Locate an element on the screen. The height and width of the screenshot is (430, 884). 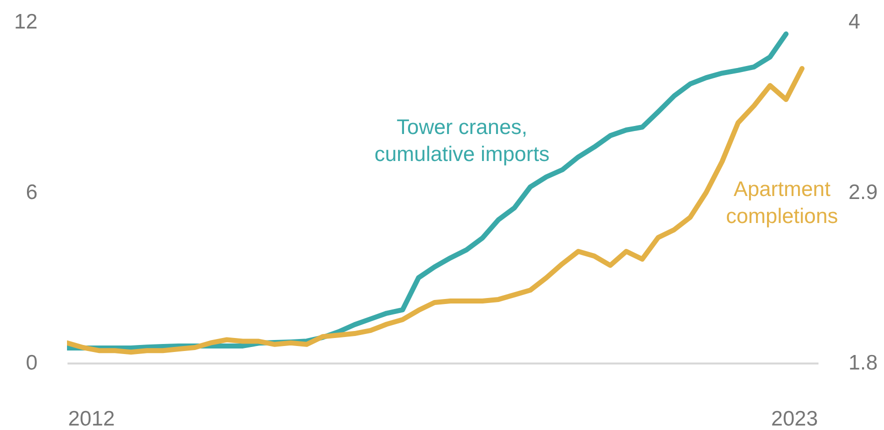
x-tick-label: 2023 is located at coordinates (794, 419).